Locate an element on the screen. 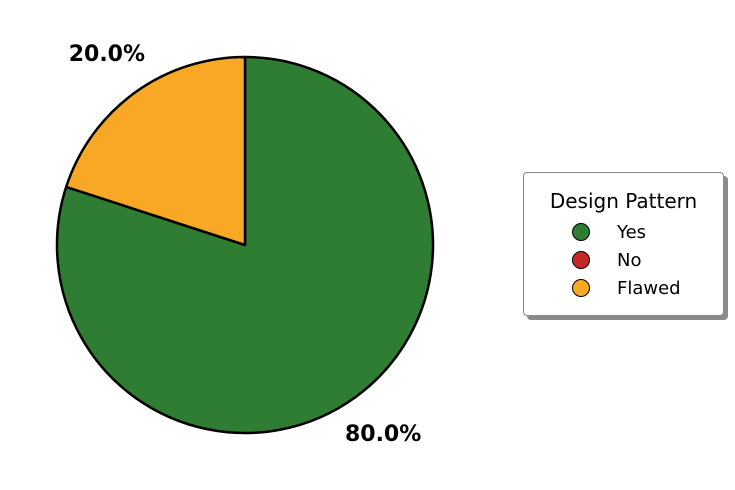  pie-slice-flawed is located at coordinates (155, 151).